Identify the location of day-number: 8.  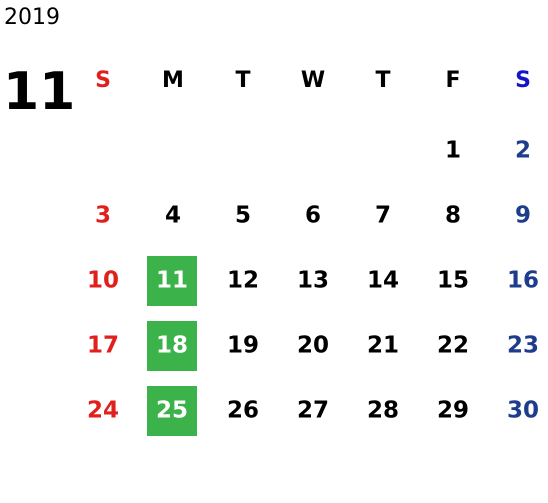
(453, 216).